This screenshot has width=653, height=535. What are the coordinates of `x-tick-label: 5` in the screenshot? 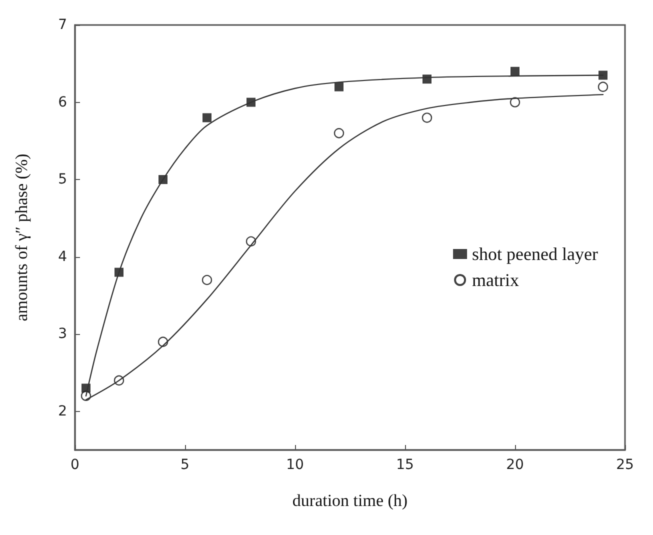 It's located at (185, 465).